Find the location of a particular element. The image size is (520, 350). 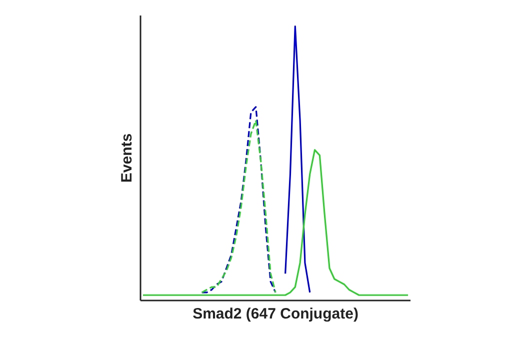

x-axis-title: Smad2 (647 Conjugate) is located at coordinates (275, 314).